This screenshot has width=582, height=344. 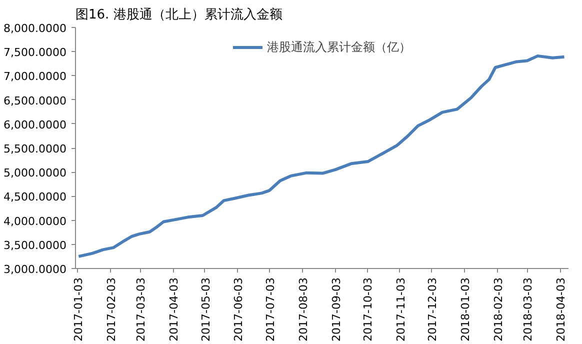 What do you see at coordinates (35, 173) in the screenshot?
I see `y-tick-label: 5,000.0000` at bounding box center [35, 173].